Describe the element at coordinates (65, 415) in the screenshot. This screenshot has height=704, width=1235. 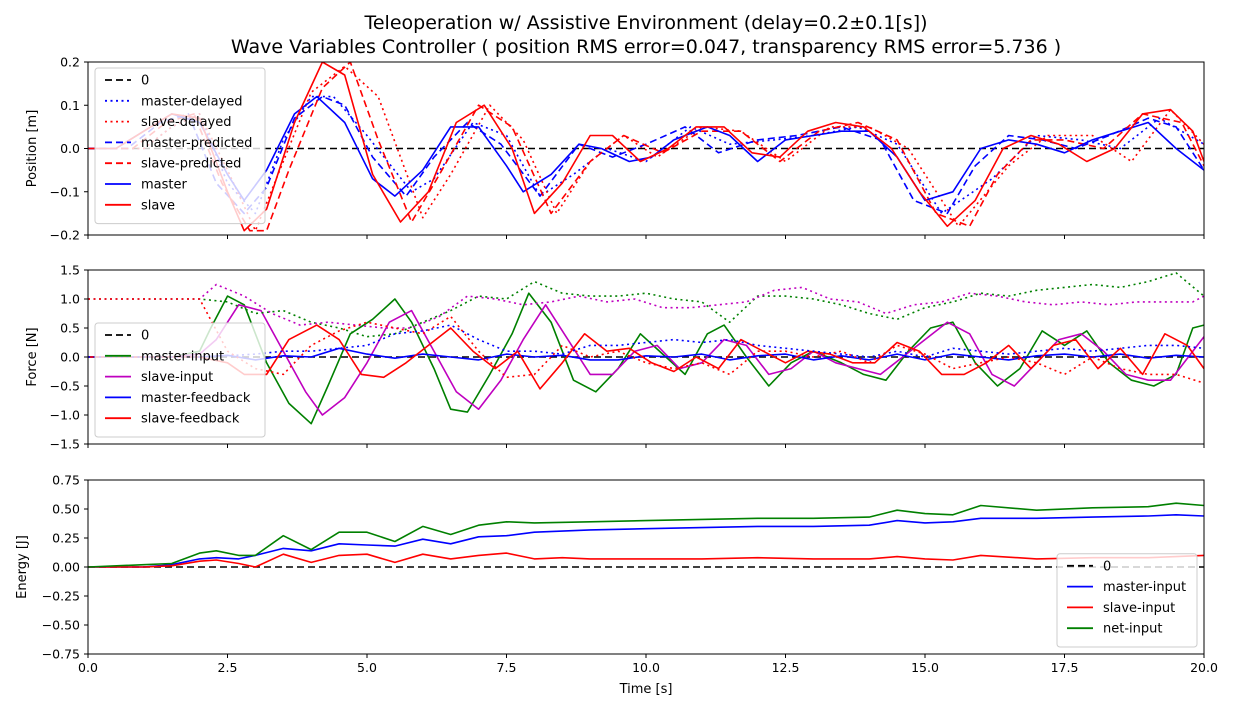
I see `y-tick-label: −1.0` at that location.